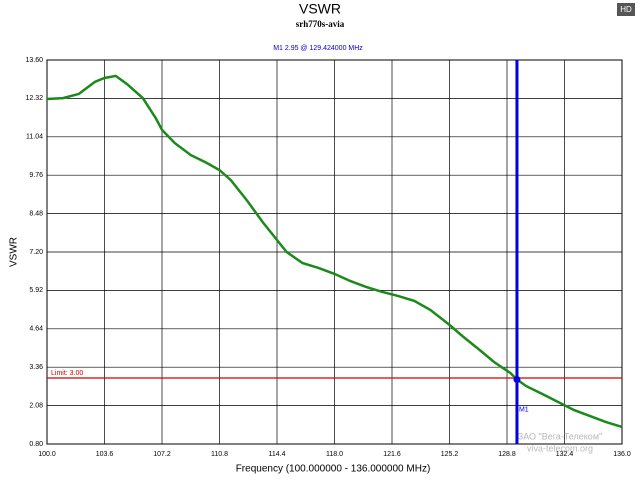 This screenshot has height=480, width=640. I want to click on chart-title: VSWR, so click(320, 9).